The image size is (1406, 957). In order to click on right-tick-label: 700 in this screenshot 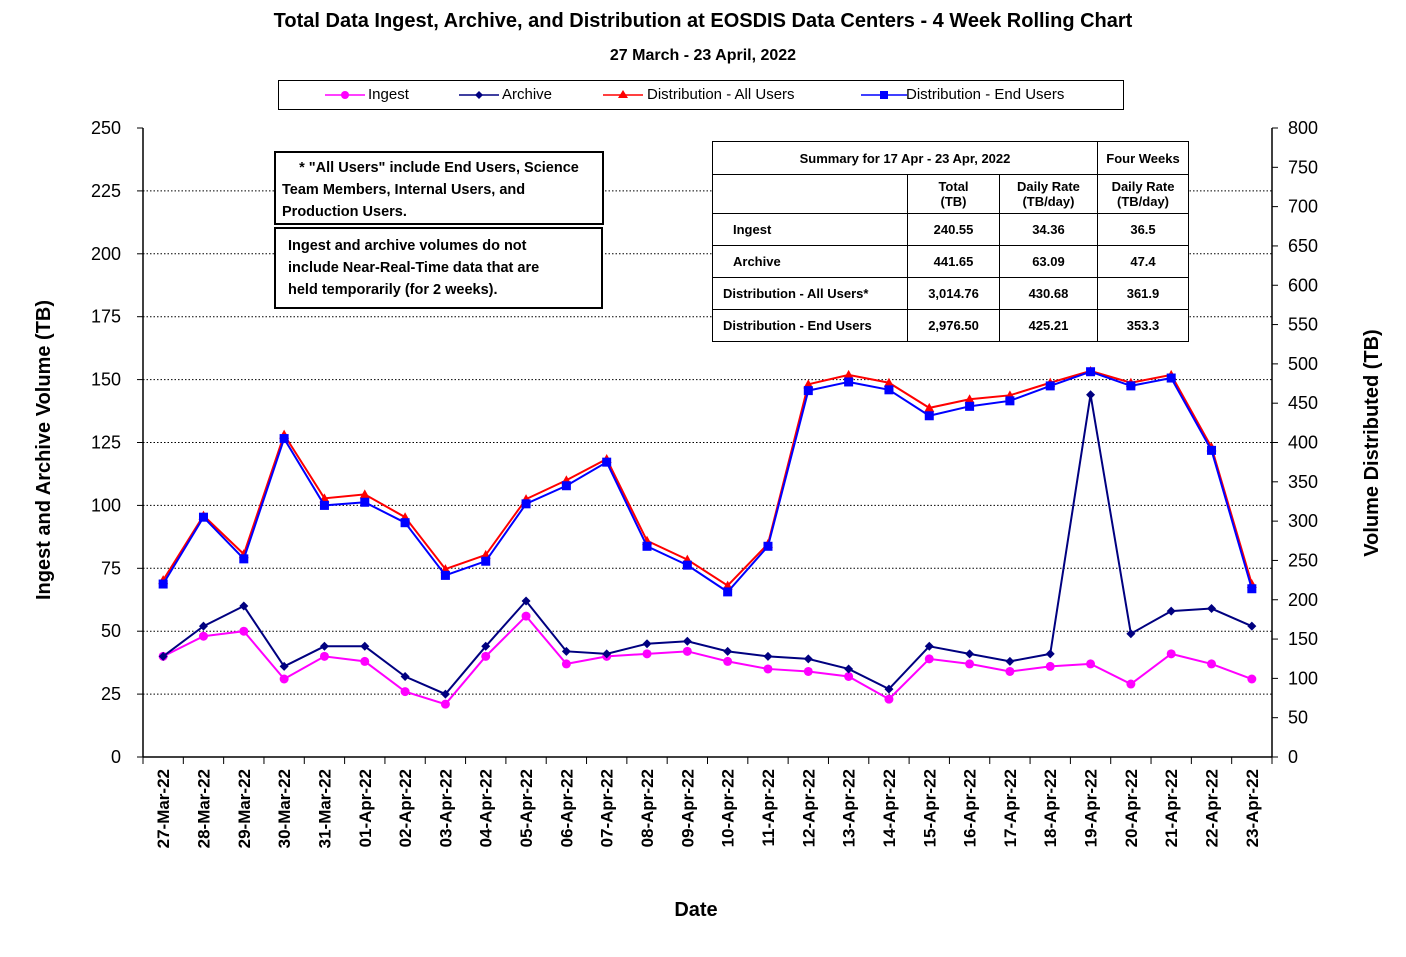, I will do `click(1303, 207)`.